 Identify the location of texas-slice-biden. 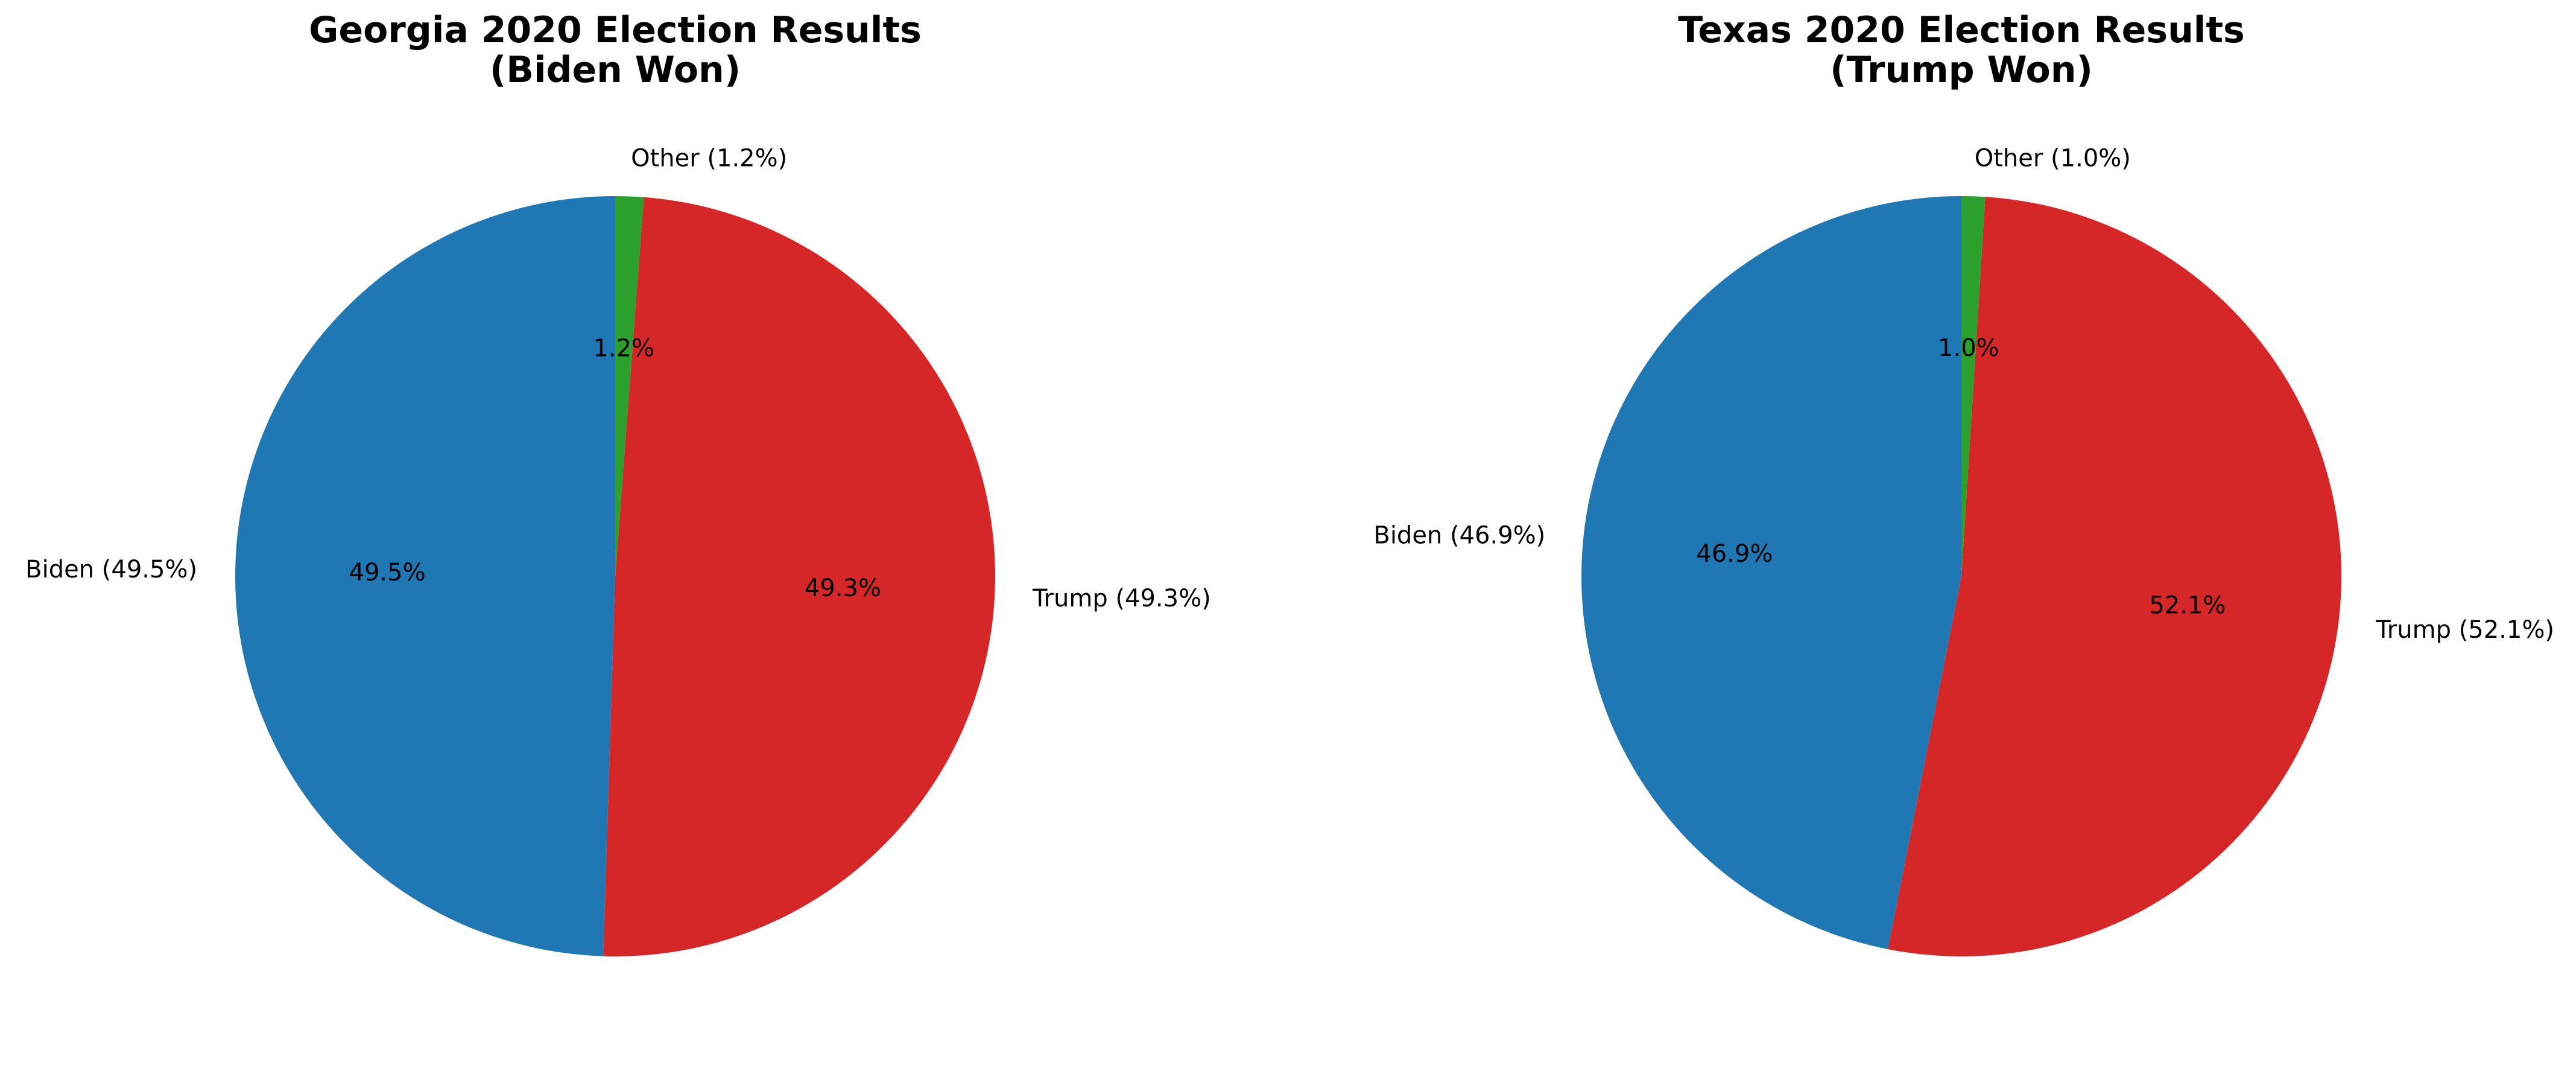
(1771, 573).